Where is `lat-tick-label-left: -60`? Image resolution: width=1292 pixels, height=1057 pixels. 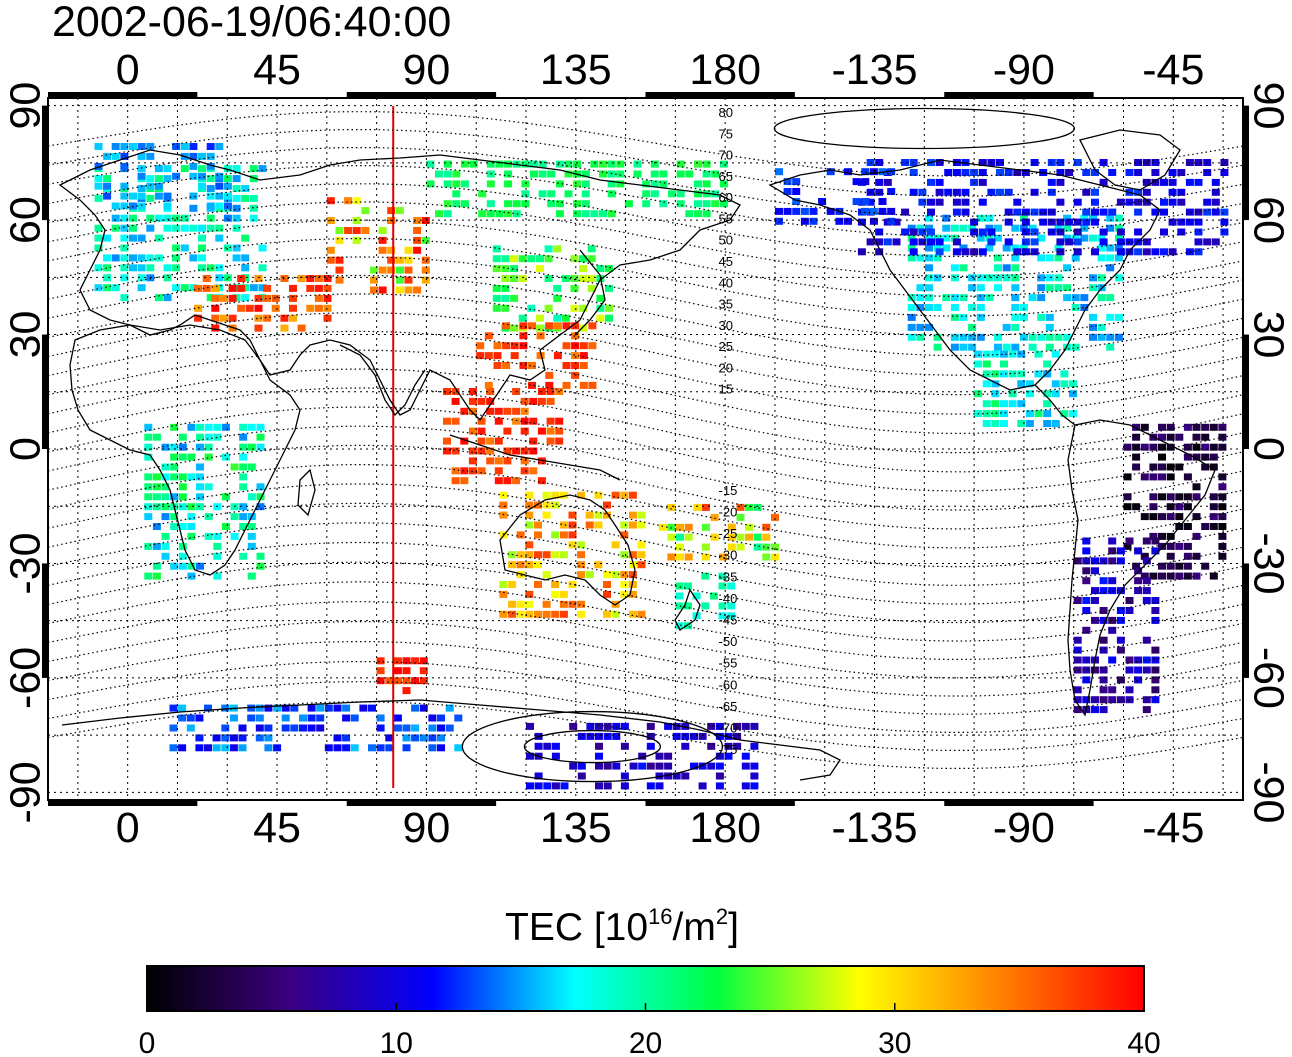 lat-tick-label-left: -60 is located at coordinates (25, 678).